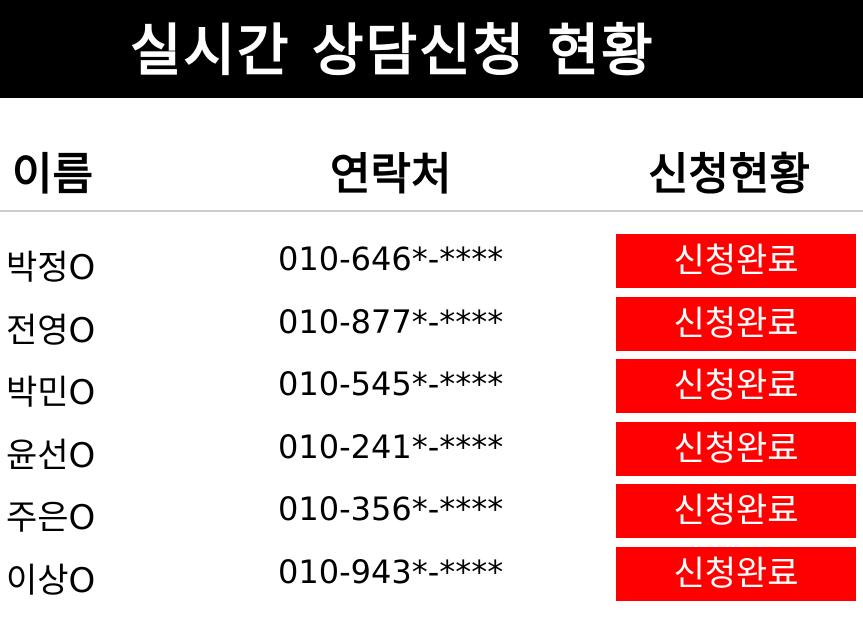 This screenshot has height=626, width=863. I want to click on row-phone: 010-241*-****, so click(391, 446).